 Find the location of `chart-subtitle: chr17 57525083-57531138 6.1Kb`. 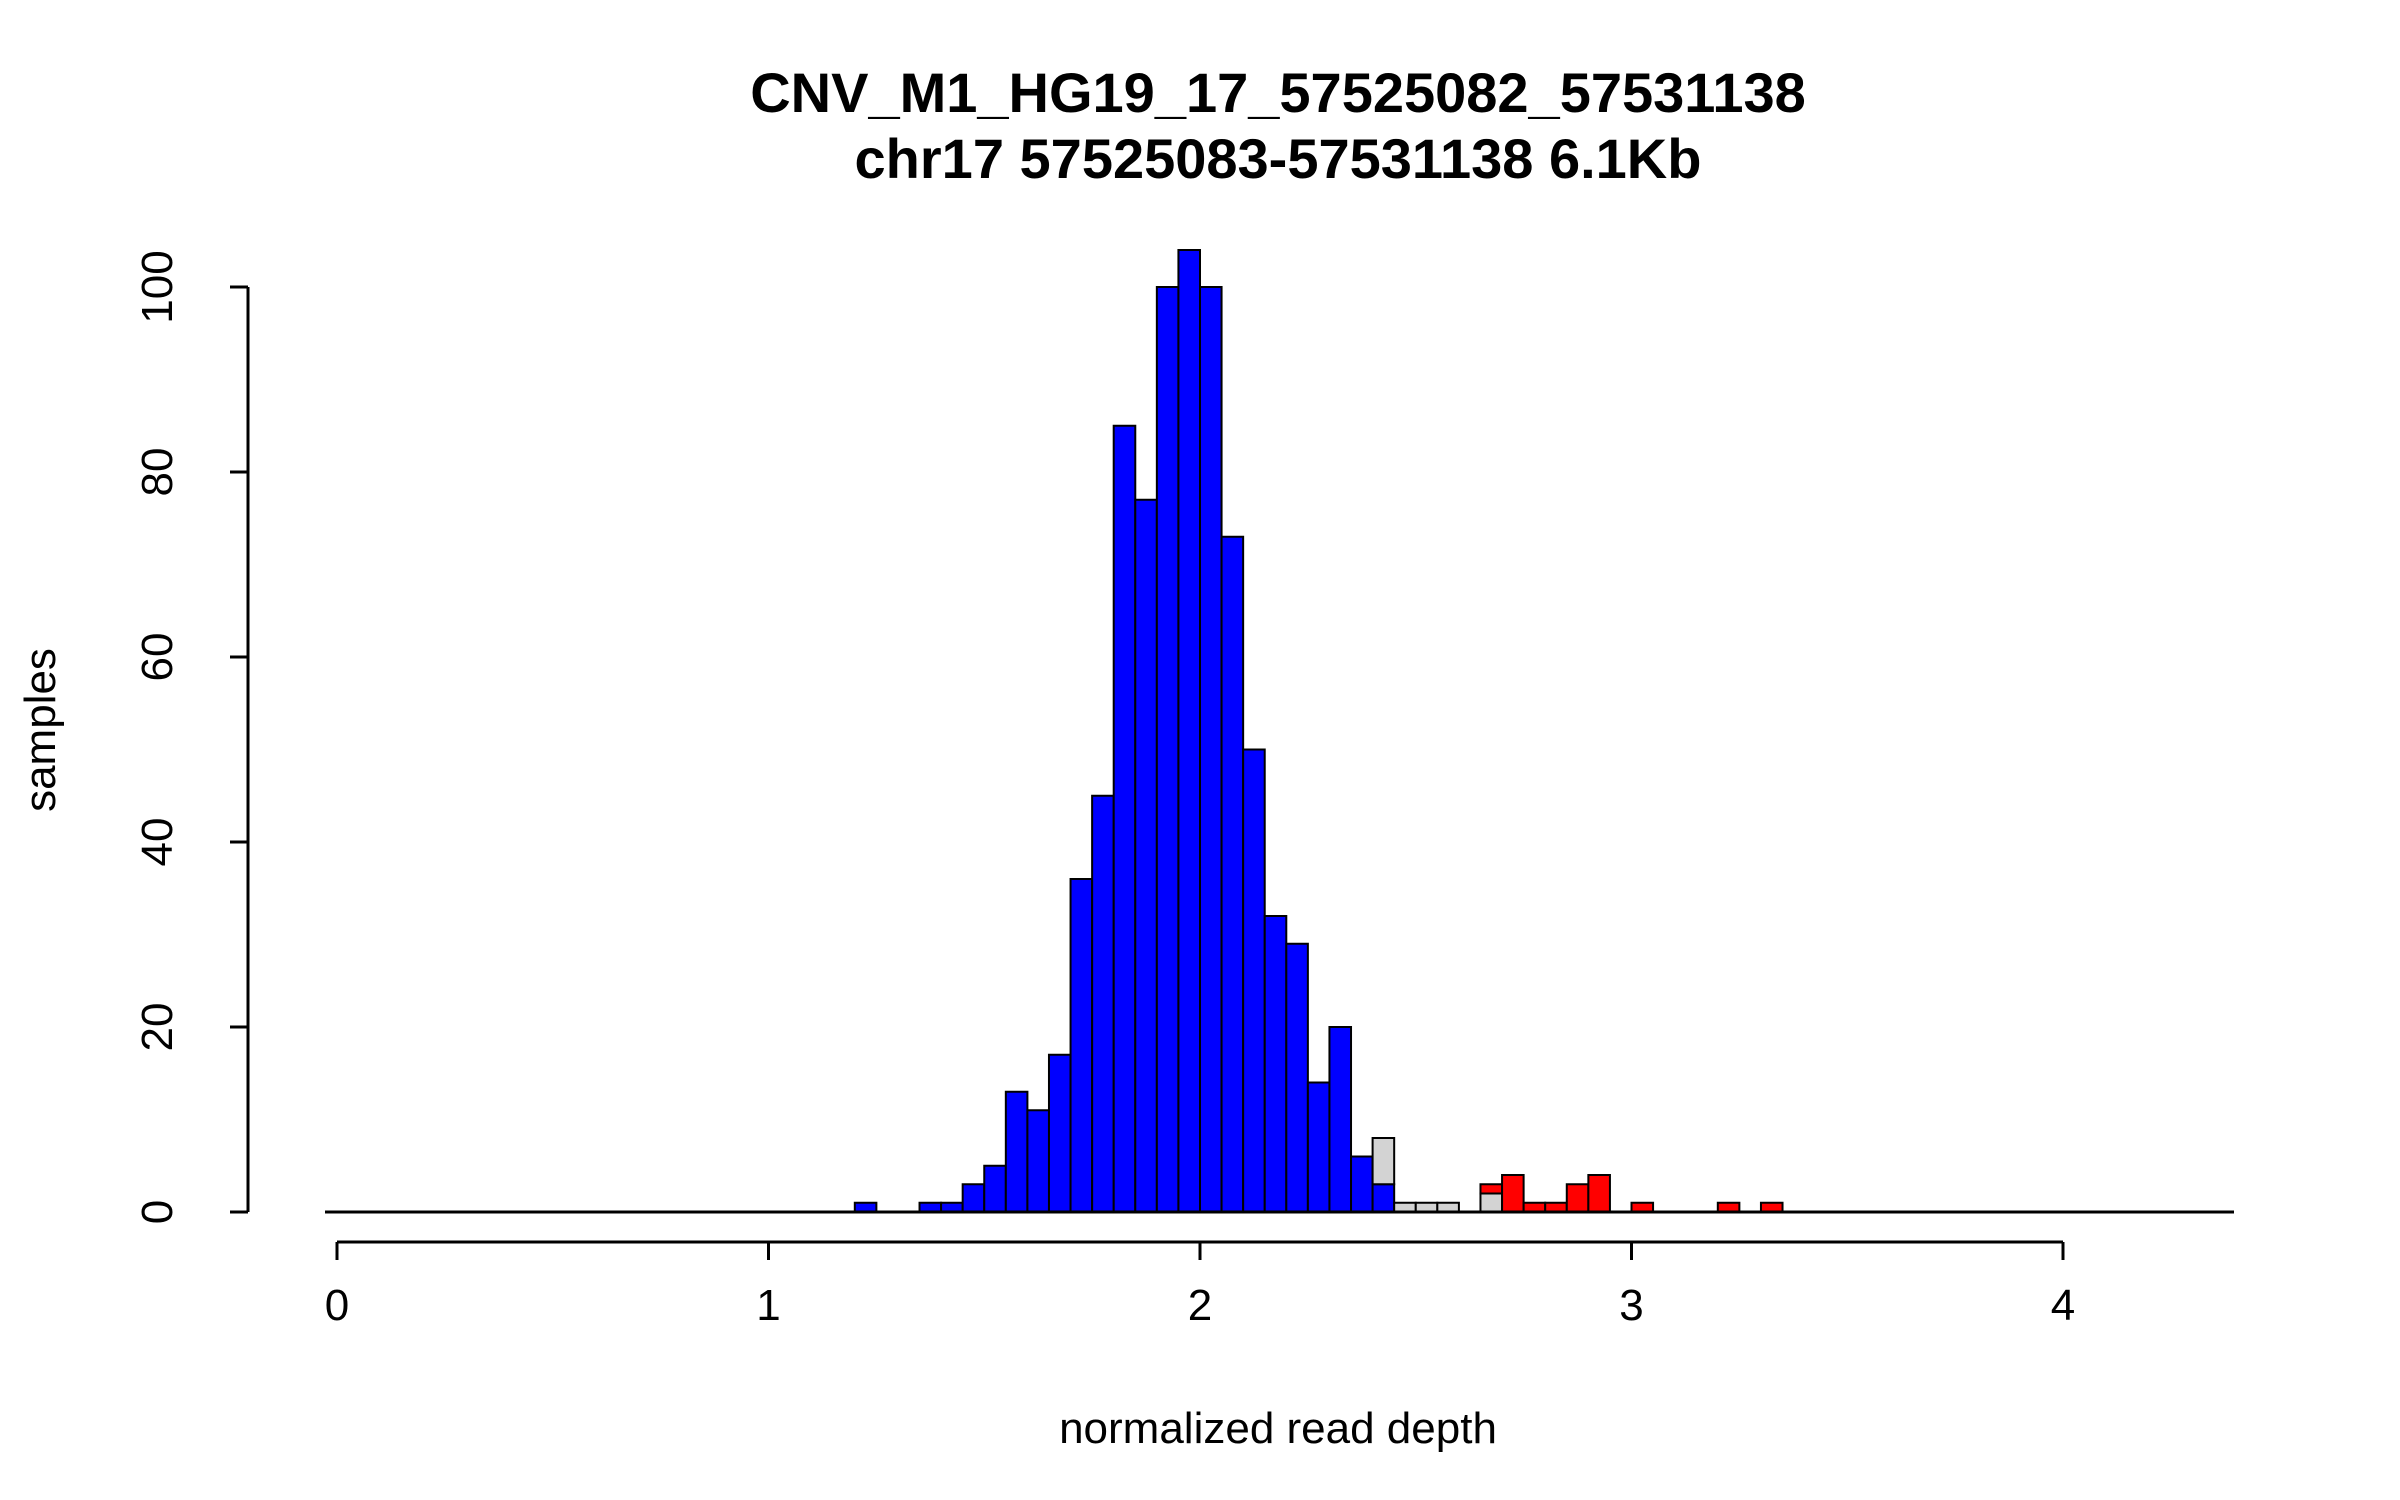

chart-subtitle: chr17 57525083-57531138 6.1Kb is located at coordinates (1278, 158).